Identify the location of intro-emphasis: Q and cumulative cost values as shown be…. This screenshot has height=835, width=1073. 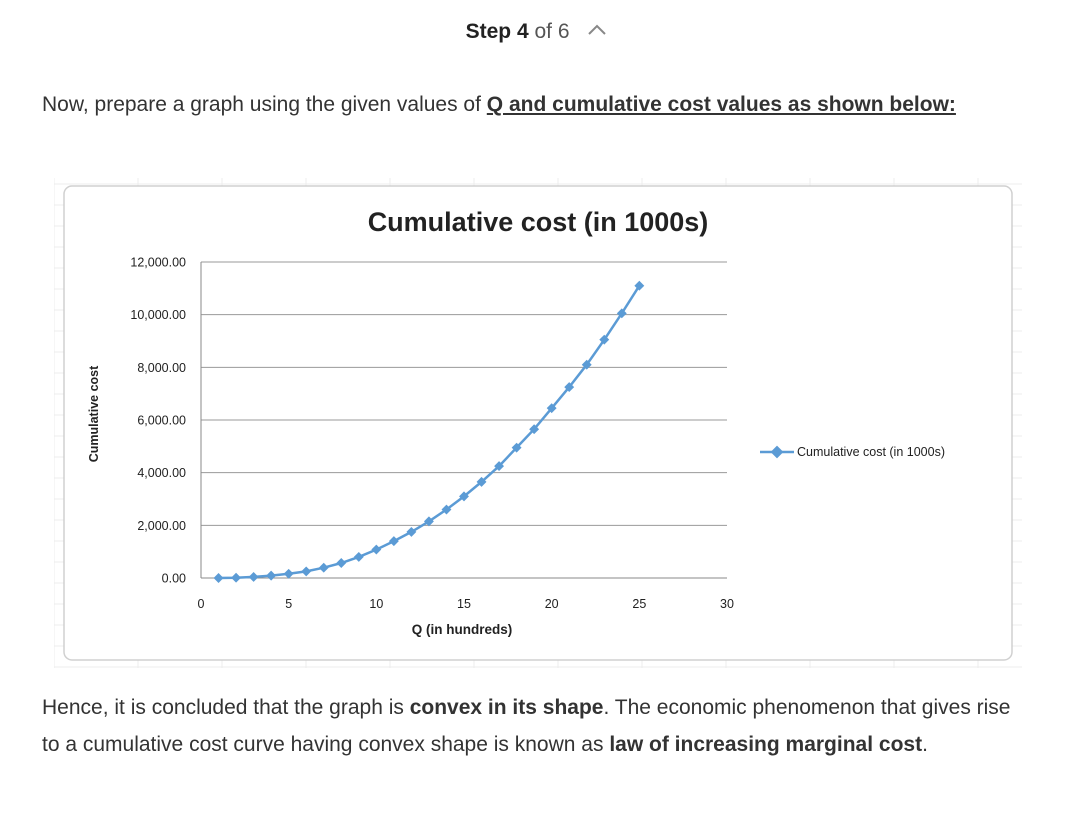
(721, 104).